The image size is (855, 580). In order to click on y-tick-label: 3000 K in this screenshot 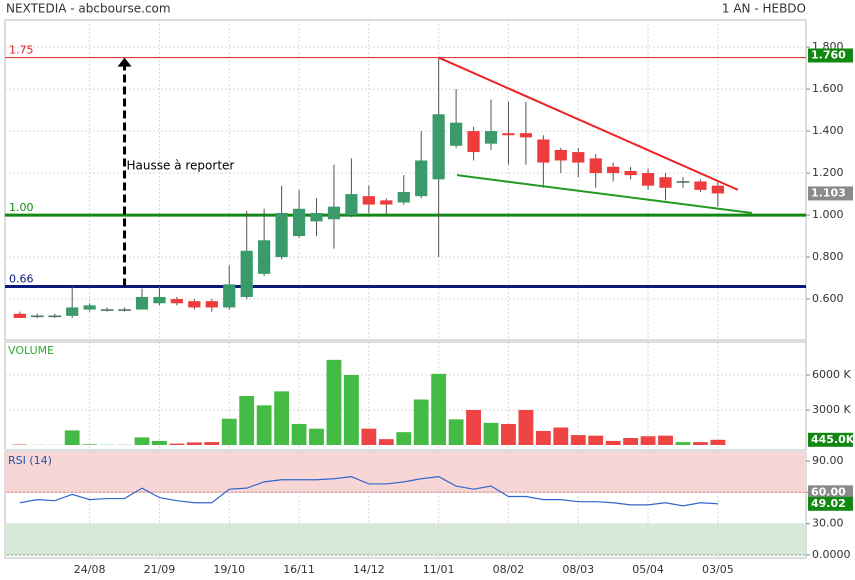, I will do `click(831, 409)`.